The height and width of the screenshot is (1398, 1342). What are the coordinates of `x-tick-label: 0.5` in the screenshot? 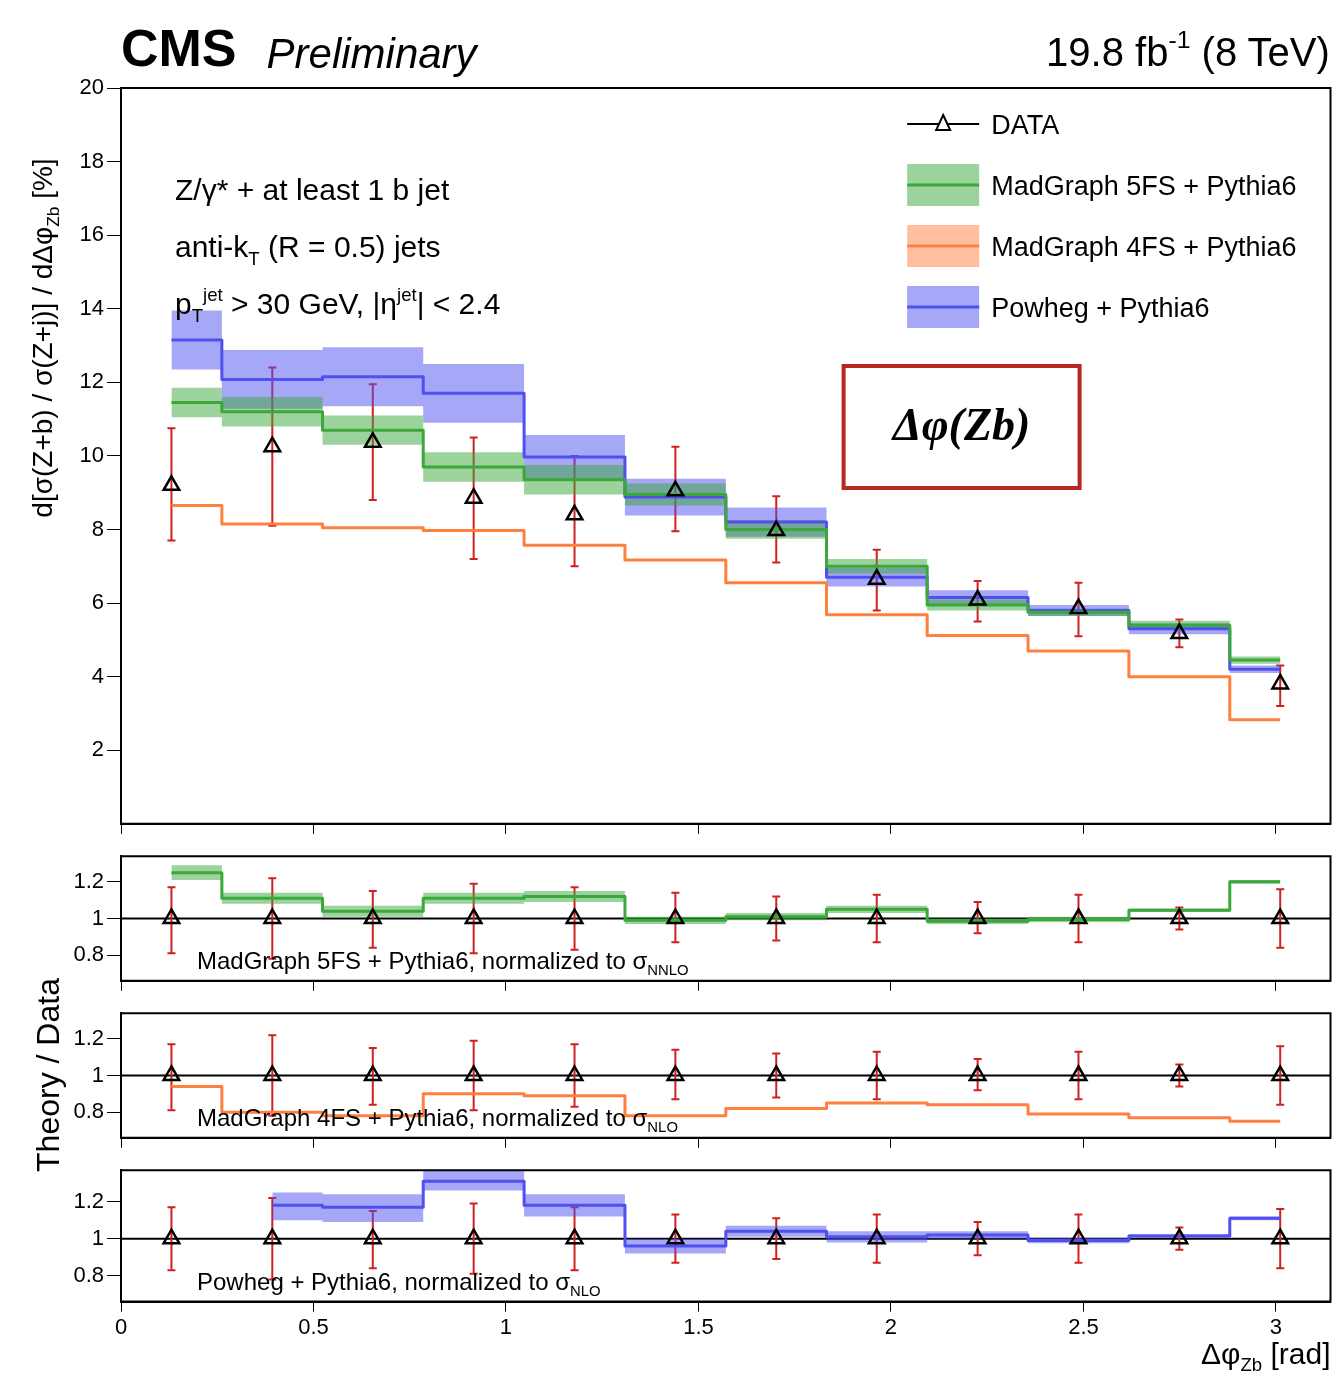 It's located at (313, 1326).